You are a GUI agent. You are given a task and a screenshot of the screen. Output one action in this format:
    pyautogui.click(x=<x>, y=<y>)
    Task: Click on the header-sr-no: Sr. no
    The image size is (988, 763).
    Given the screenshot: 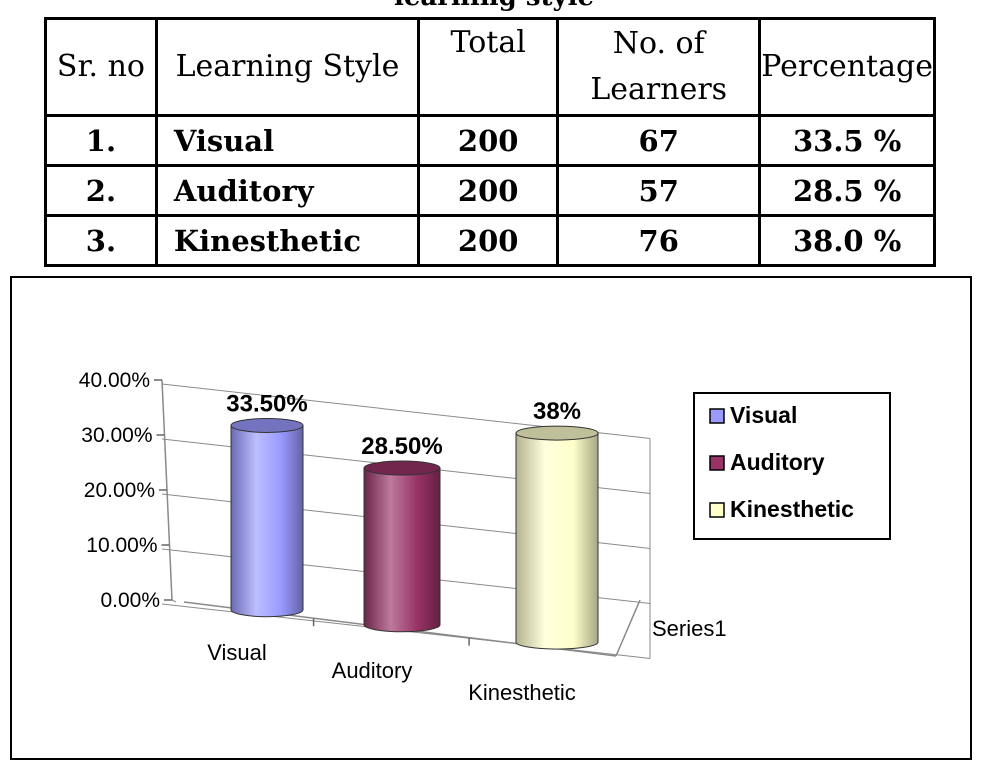 What is the action you would take?
    pyautogui.click(x=101, y=67)
    